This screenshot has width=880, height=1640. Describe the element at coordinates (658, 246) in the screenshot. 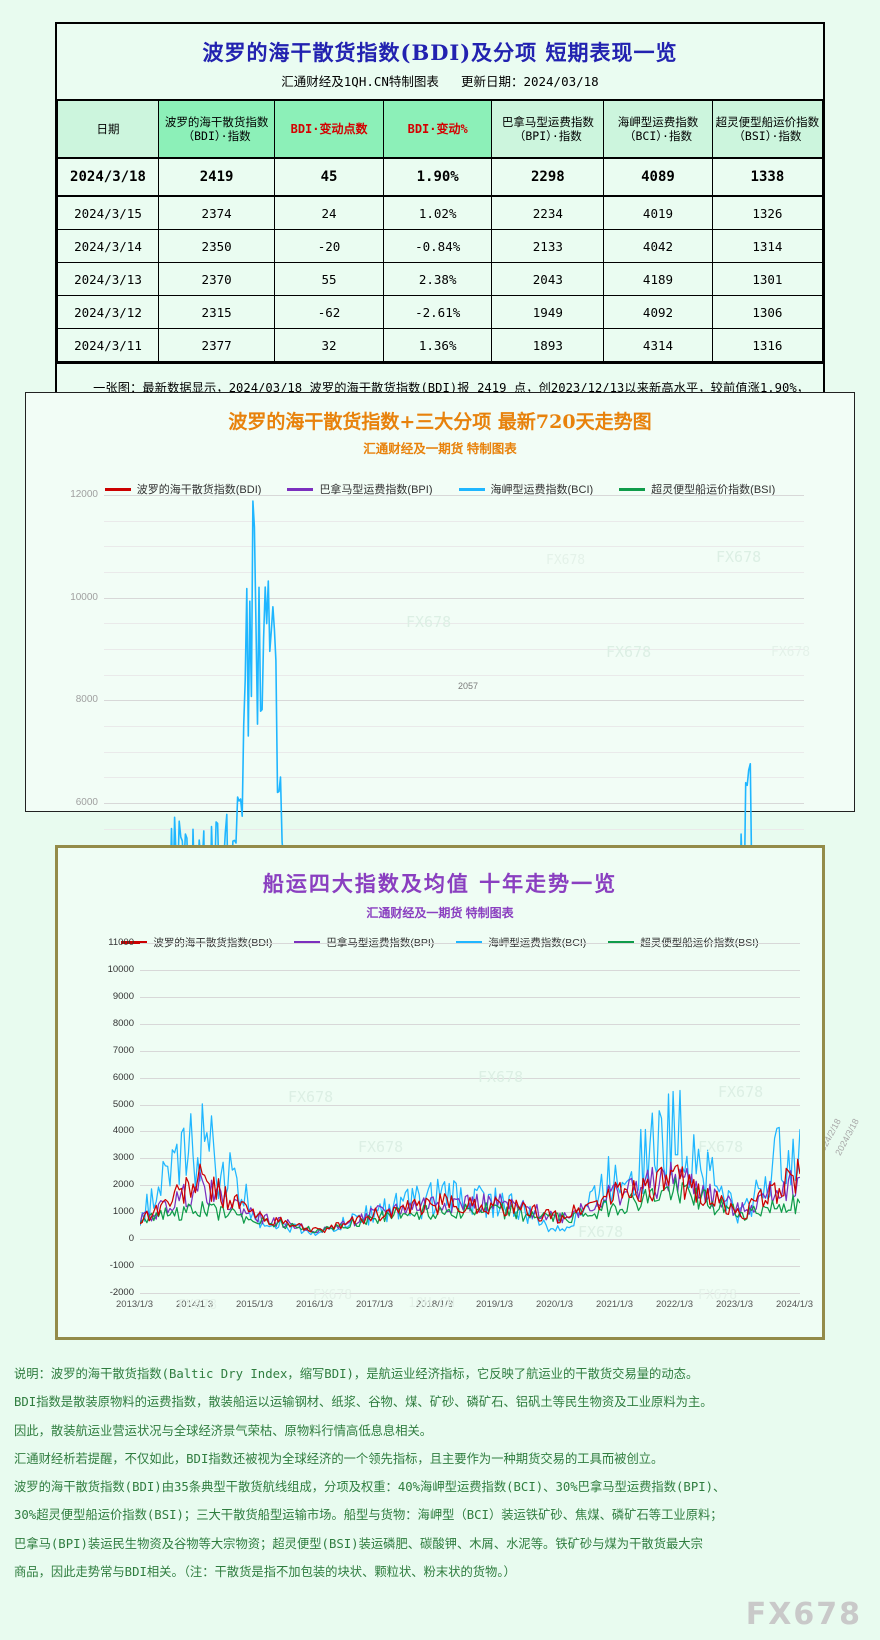

I see `table-cell: 4042` at that location.